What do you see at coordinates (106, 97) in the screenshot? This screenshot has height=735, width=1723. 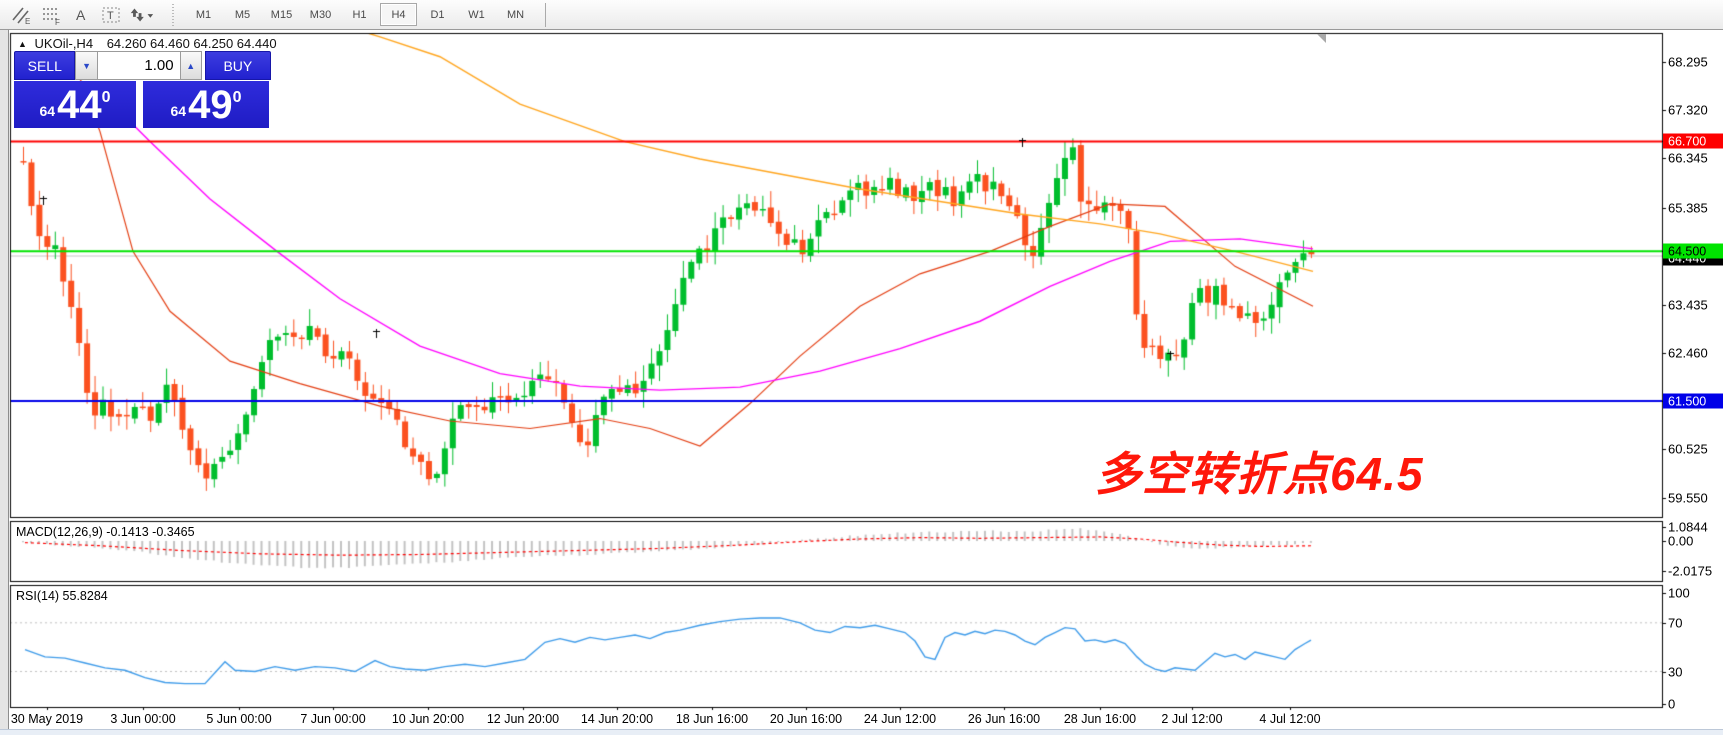 I see `sell-price-pip: 0` at bounding box center [106, 97].